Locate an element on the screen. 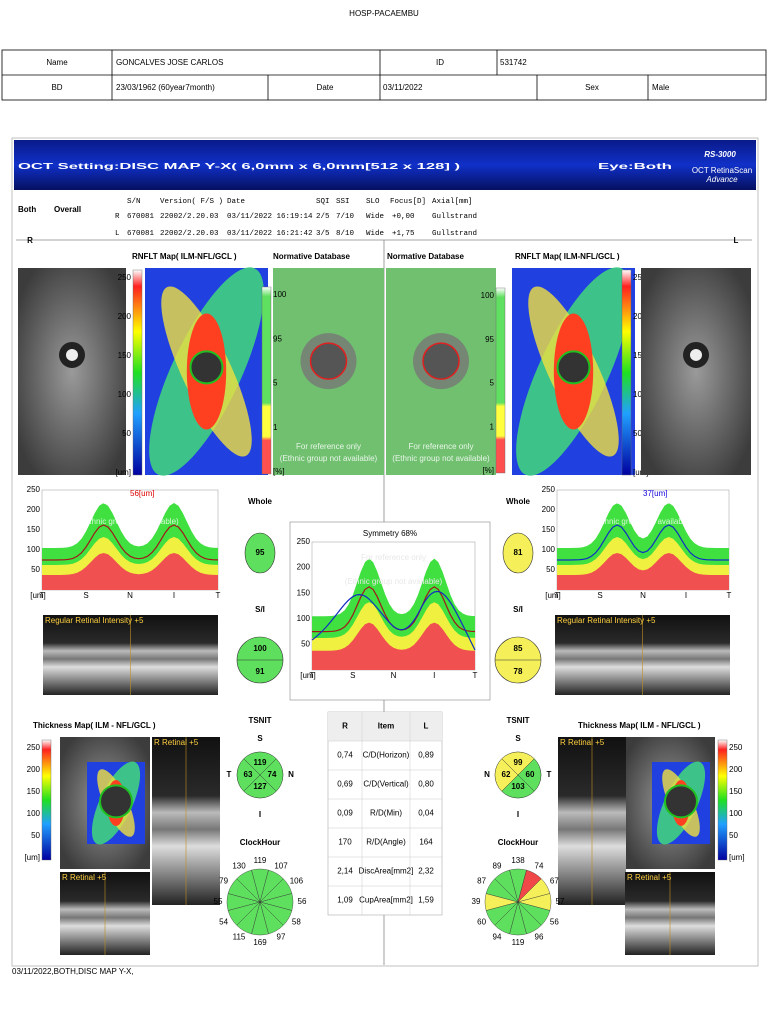 The image size is (768, 1024). clock-value: 130 is located at coordinates (239, 866).